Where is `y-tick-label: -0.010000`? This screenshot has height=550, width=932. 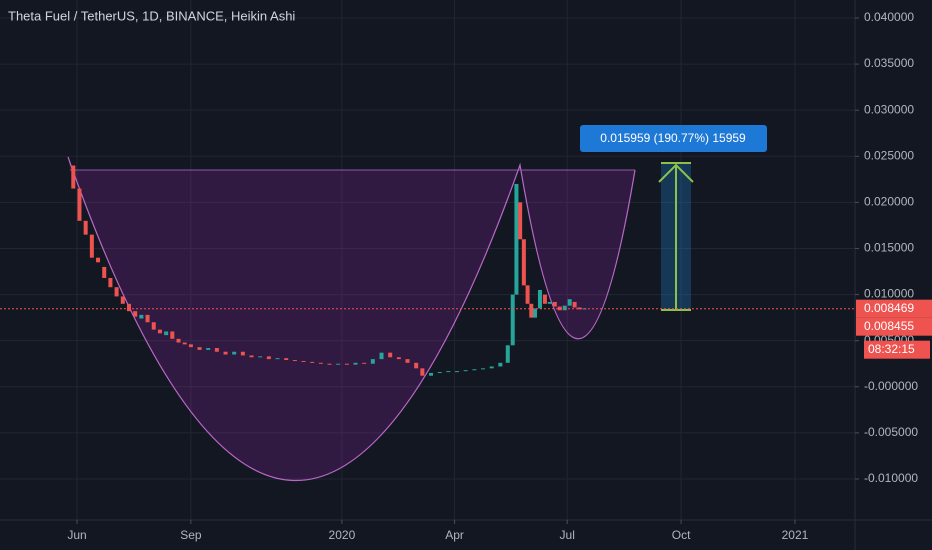 y-tick-label: -0.010000 is located at coordinates (891, 478).